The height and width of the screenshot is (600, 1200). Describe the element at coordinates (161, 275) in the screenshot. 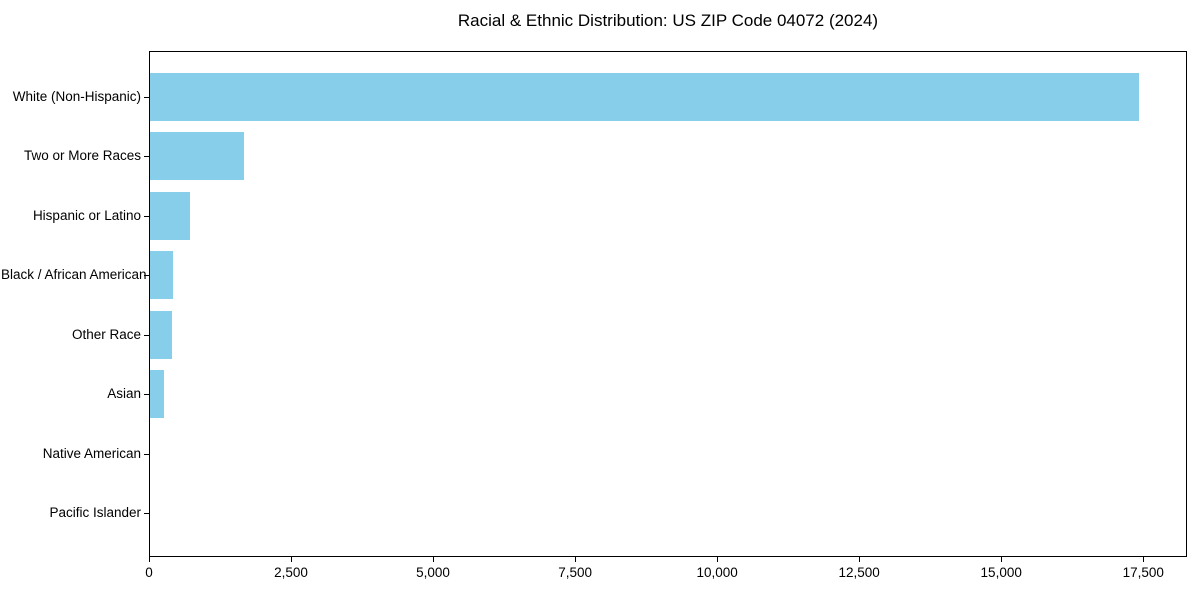

I see `bar-black-african-american` at that location.